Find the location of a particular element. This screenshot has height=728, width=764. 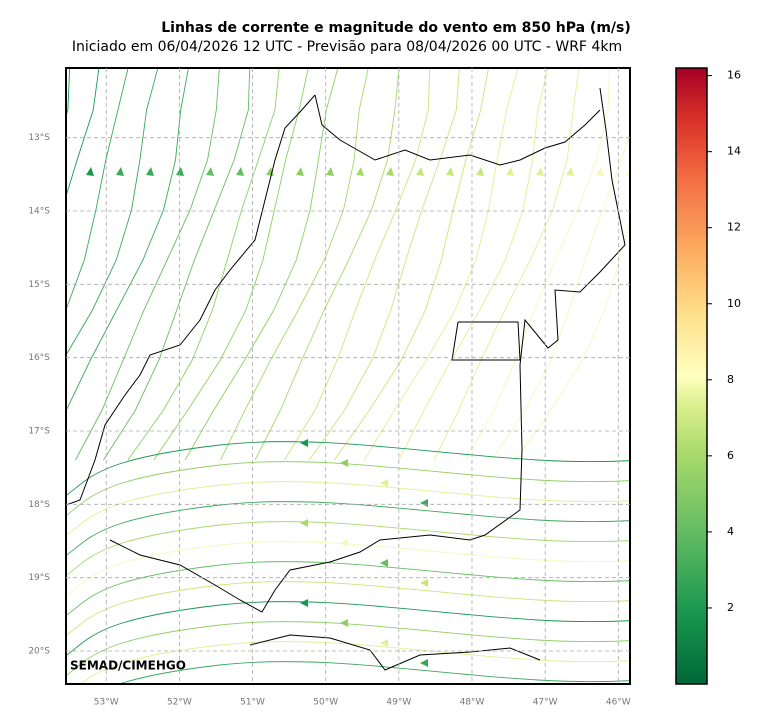

colorbar-tick-label: 4 is located at coordinates (730, 531).